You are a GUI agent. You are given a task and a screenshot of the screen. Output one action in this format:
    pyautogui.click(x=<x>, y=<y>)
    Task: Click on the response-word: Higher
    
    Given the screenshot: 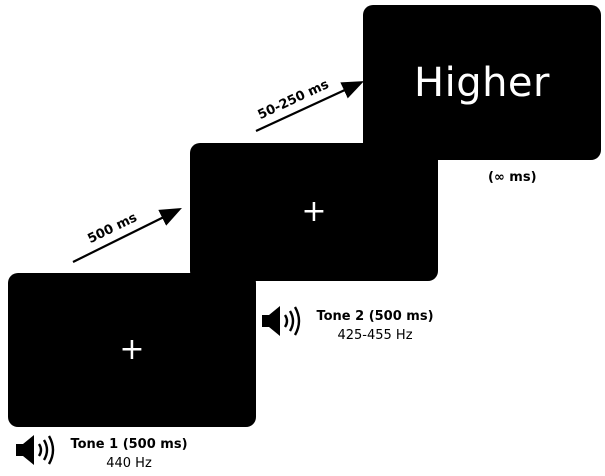 What is the action you would take?
    pyautogui.click(x=482, y=82)
    